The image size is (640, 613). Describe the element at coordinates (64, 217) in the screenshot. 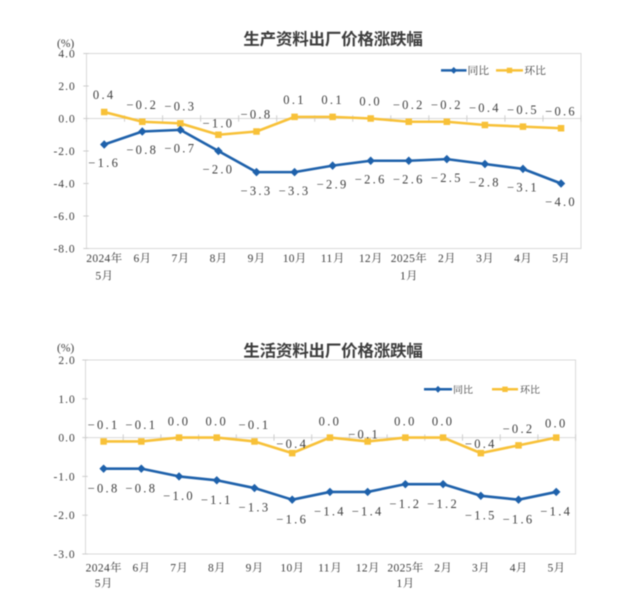

I see `svg-text: -6.0` at that location.